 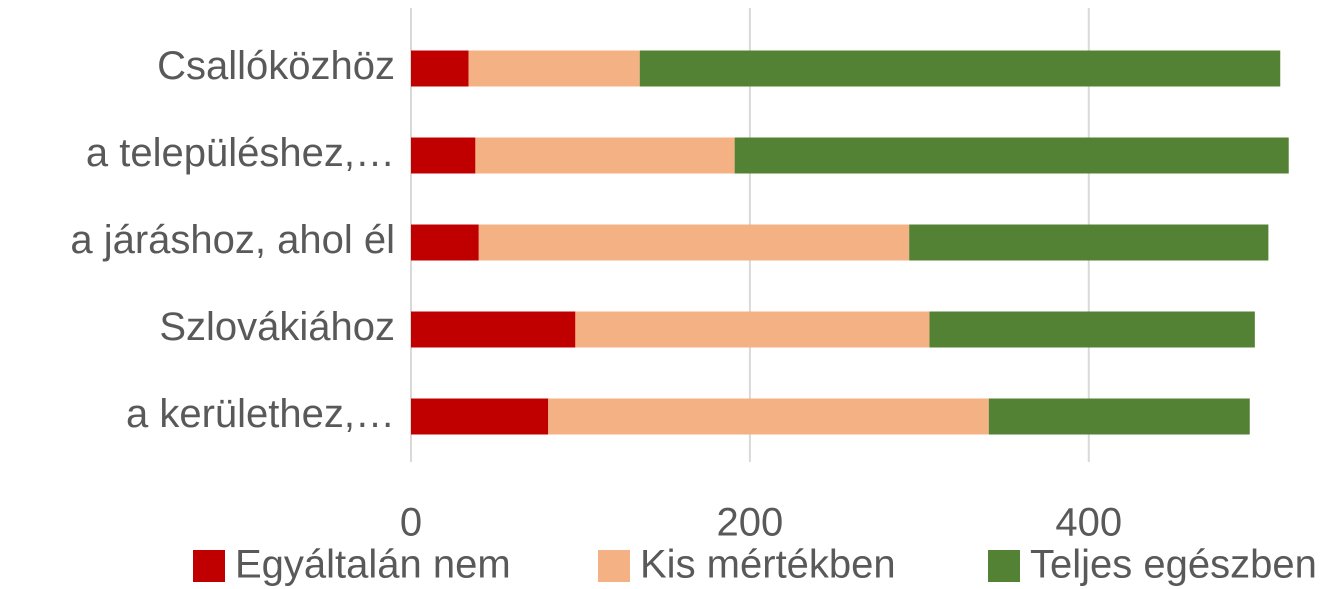 I want to click on y-tick-label: Csallóközhöz, so click(x=276, y=66).